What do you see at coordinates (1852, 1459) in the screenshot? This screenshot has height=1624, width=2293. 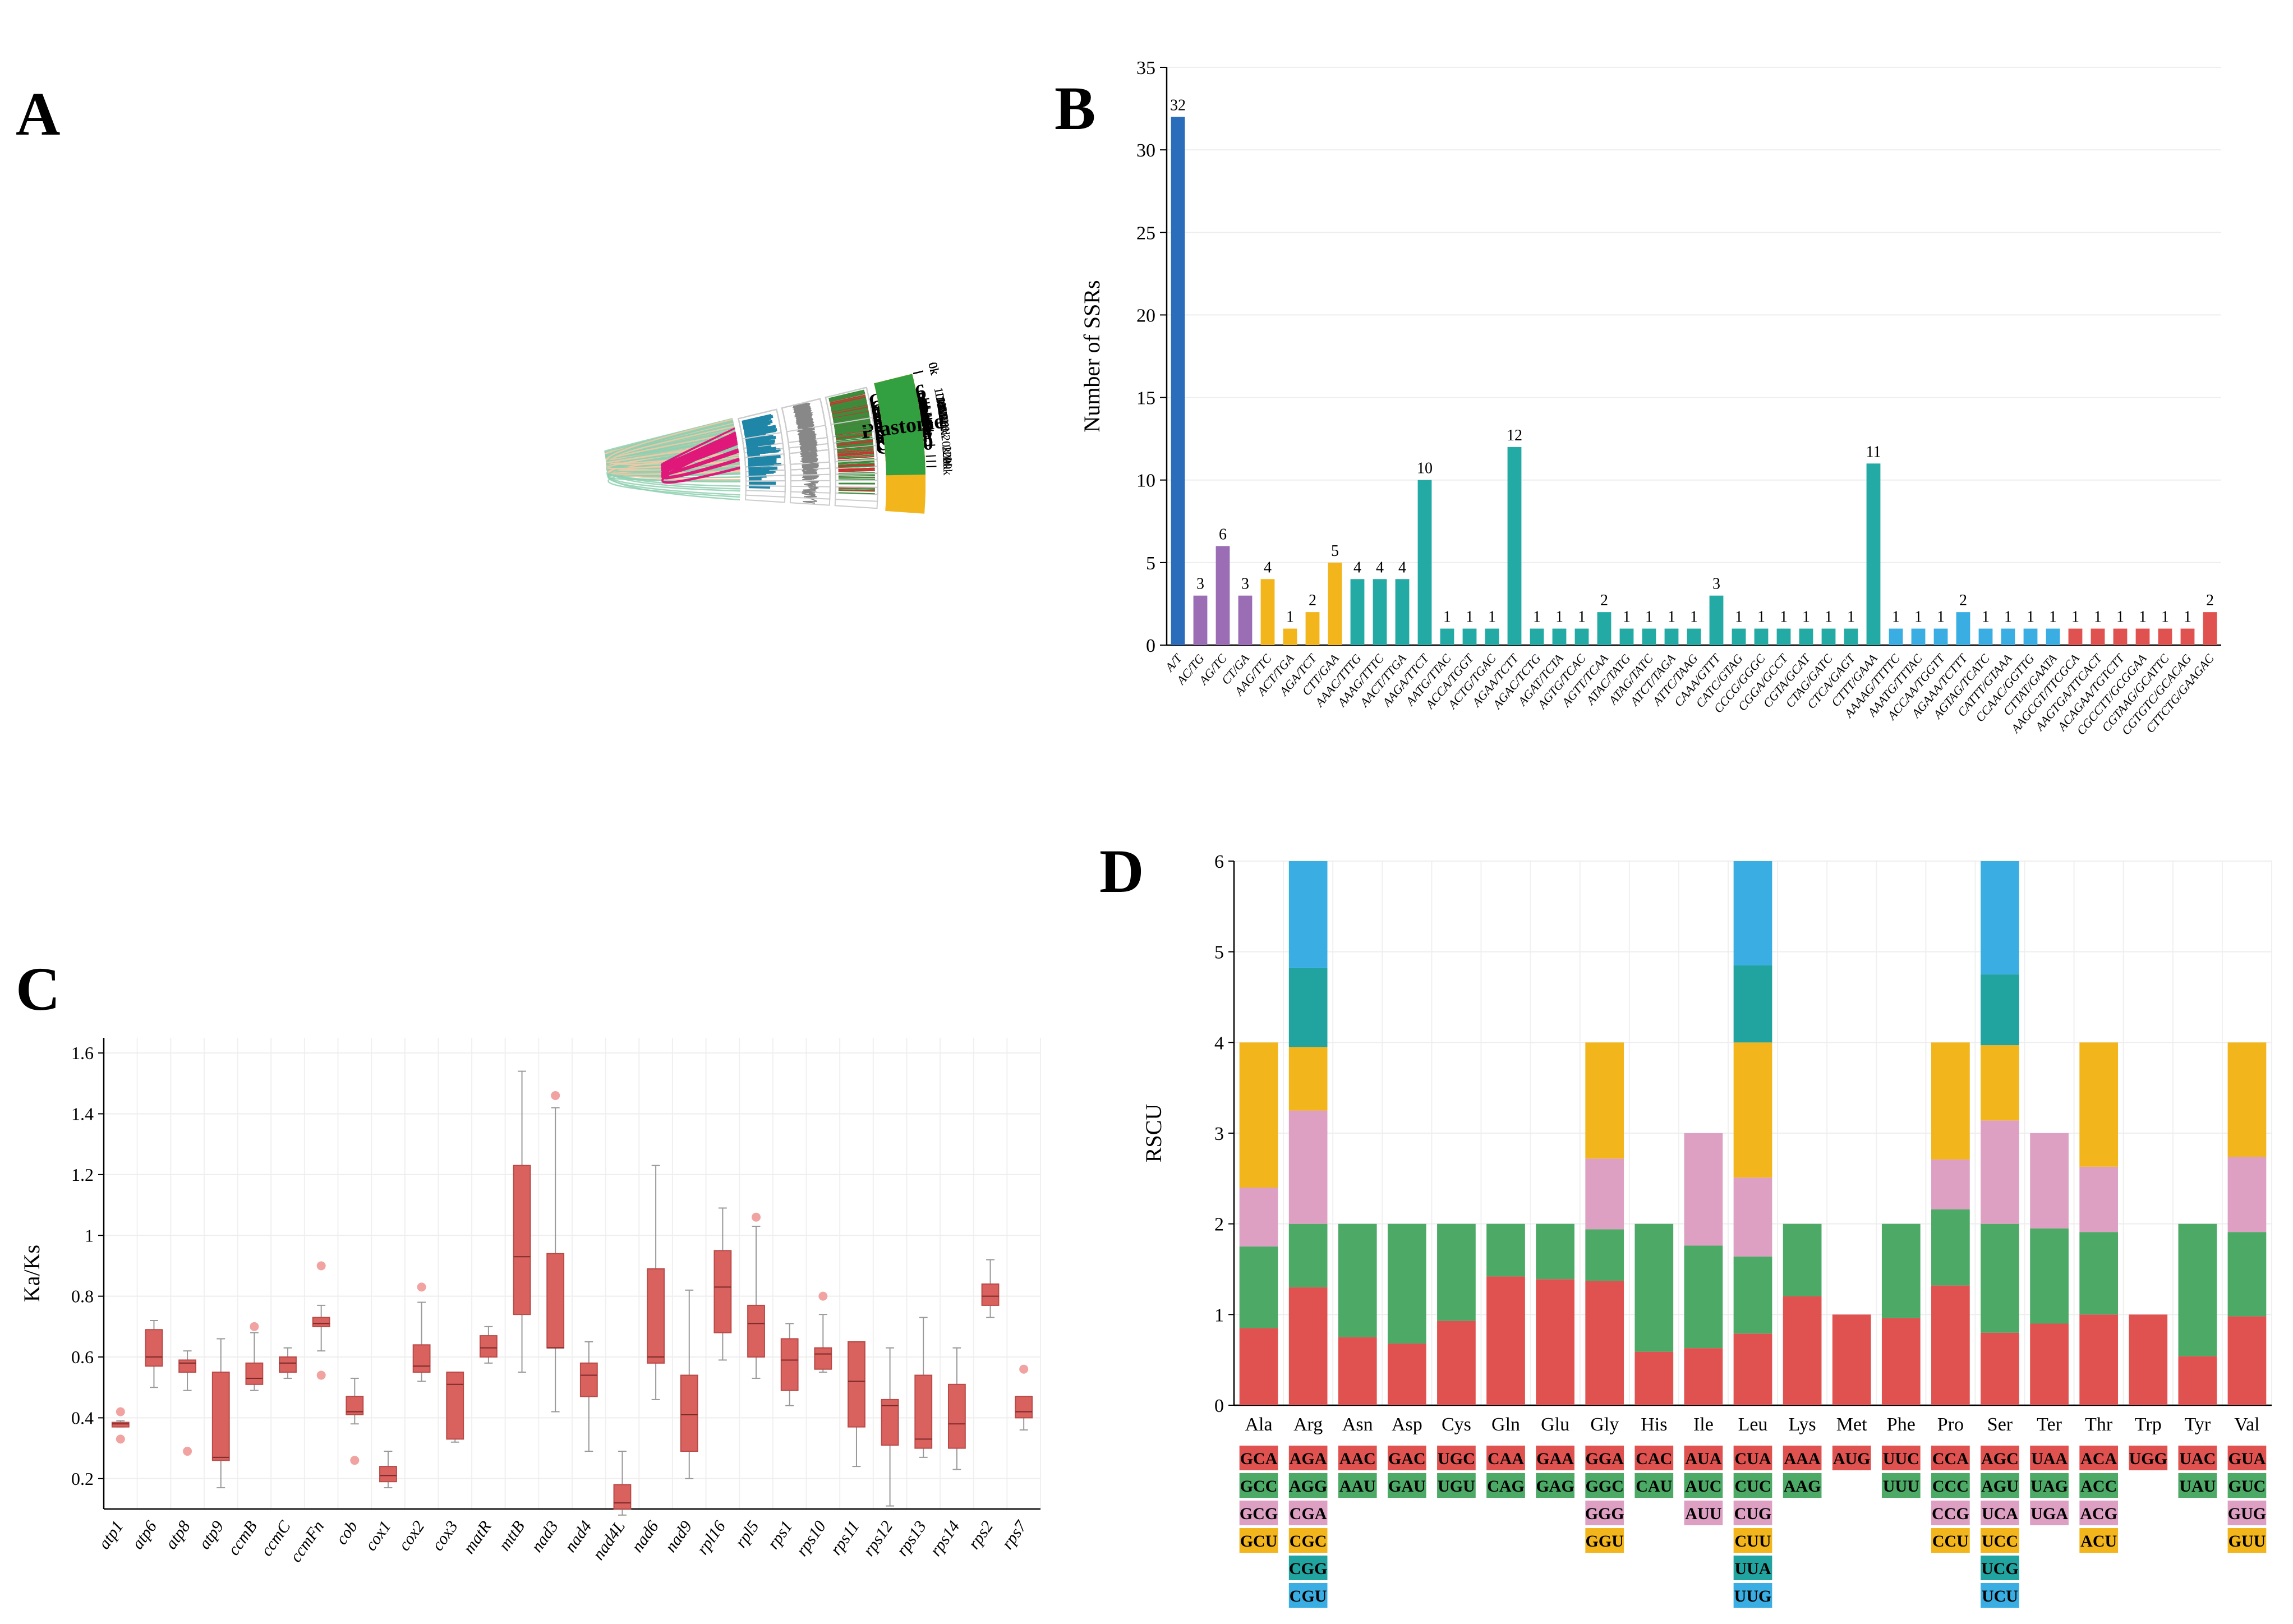 I see `codon-label: AUG` at bounding box center [1852, 1459].